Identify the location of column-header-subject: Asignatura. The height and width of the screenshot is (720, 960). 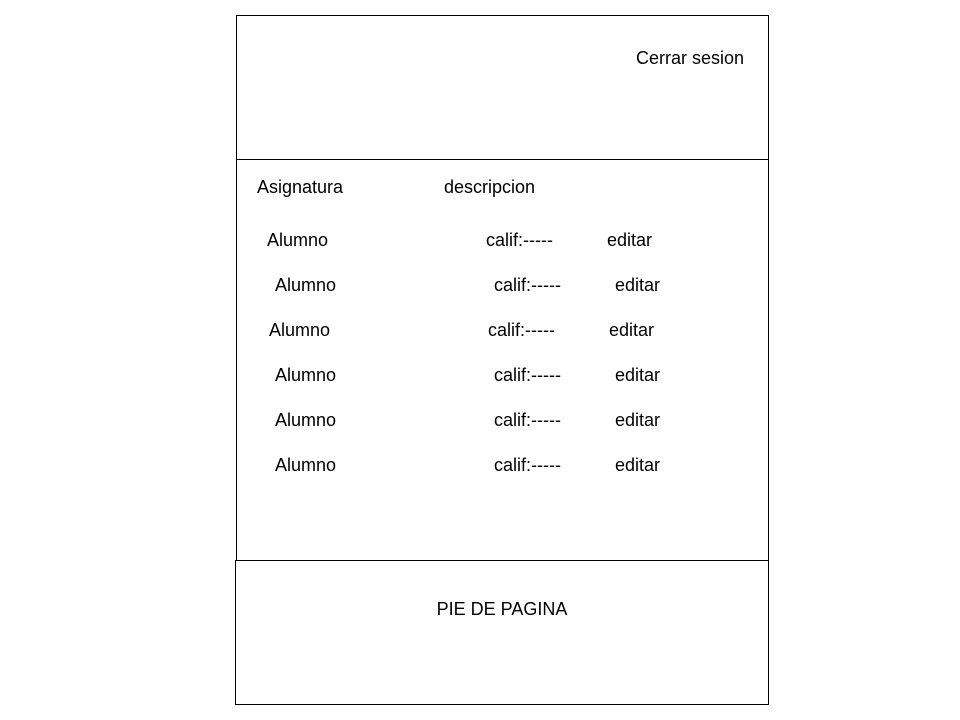
(300, 187).